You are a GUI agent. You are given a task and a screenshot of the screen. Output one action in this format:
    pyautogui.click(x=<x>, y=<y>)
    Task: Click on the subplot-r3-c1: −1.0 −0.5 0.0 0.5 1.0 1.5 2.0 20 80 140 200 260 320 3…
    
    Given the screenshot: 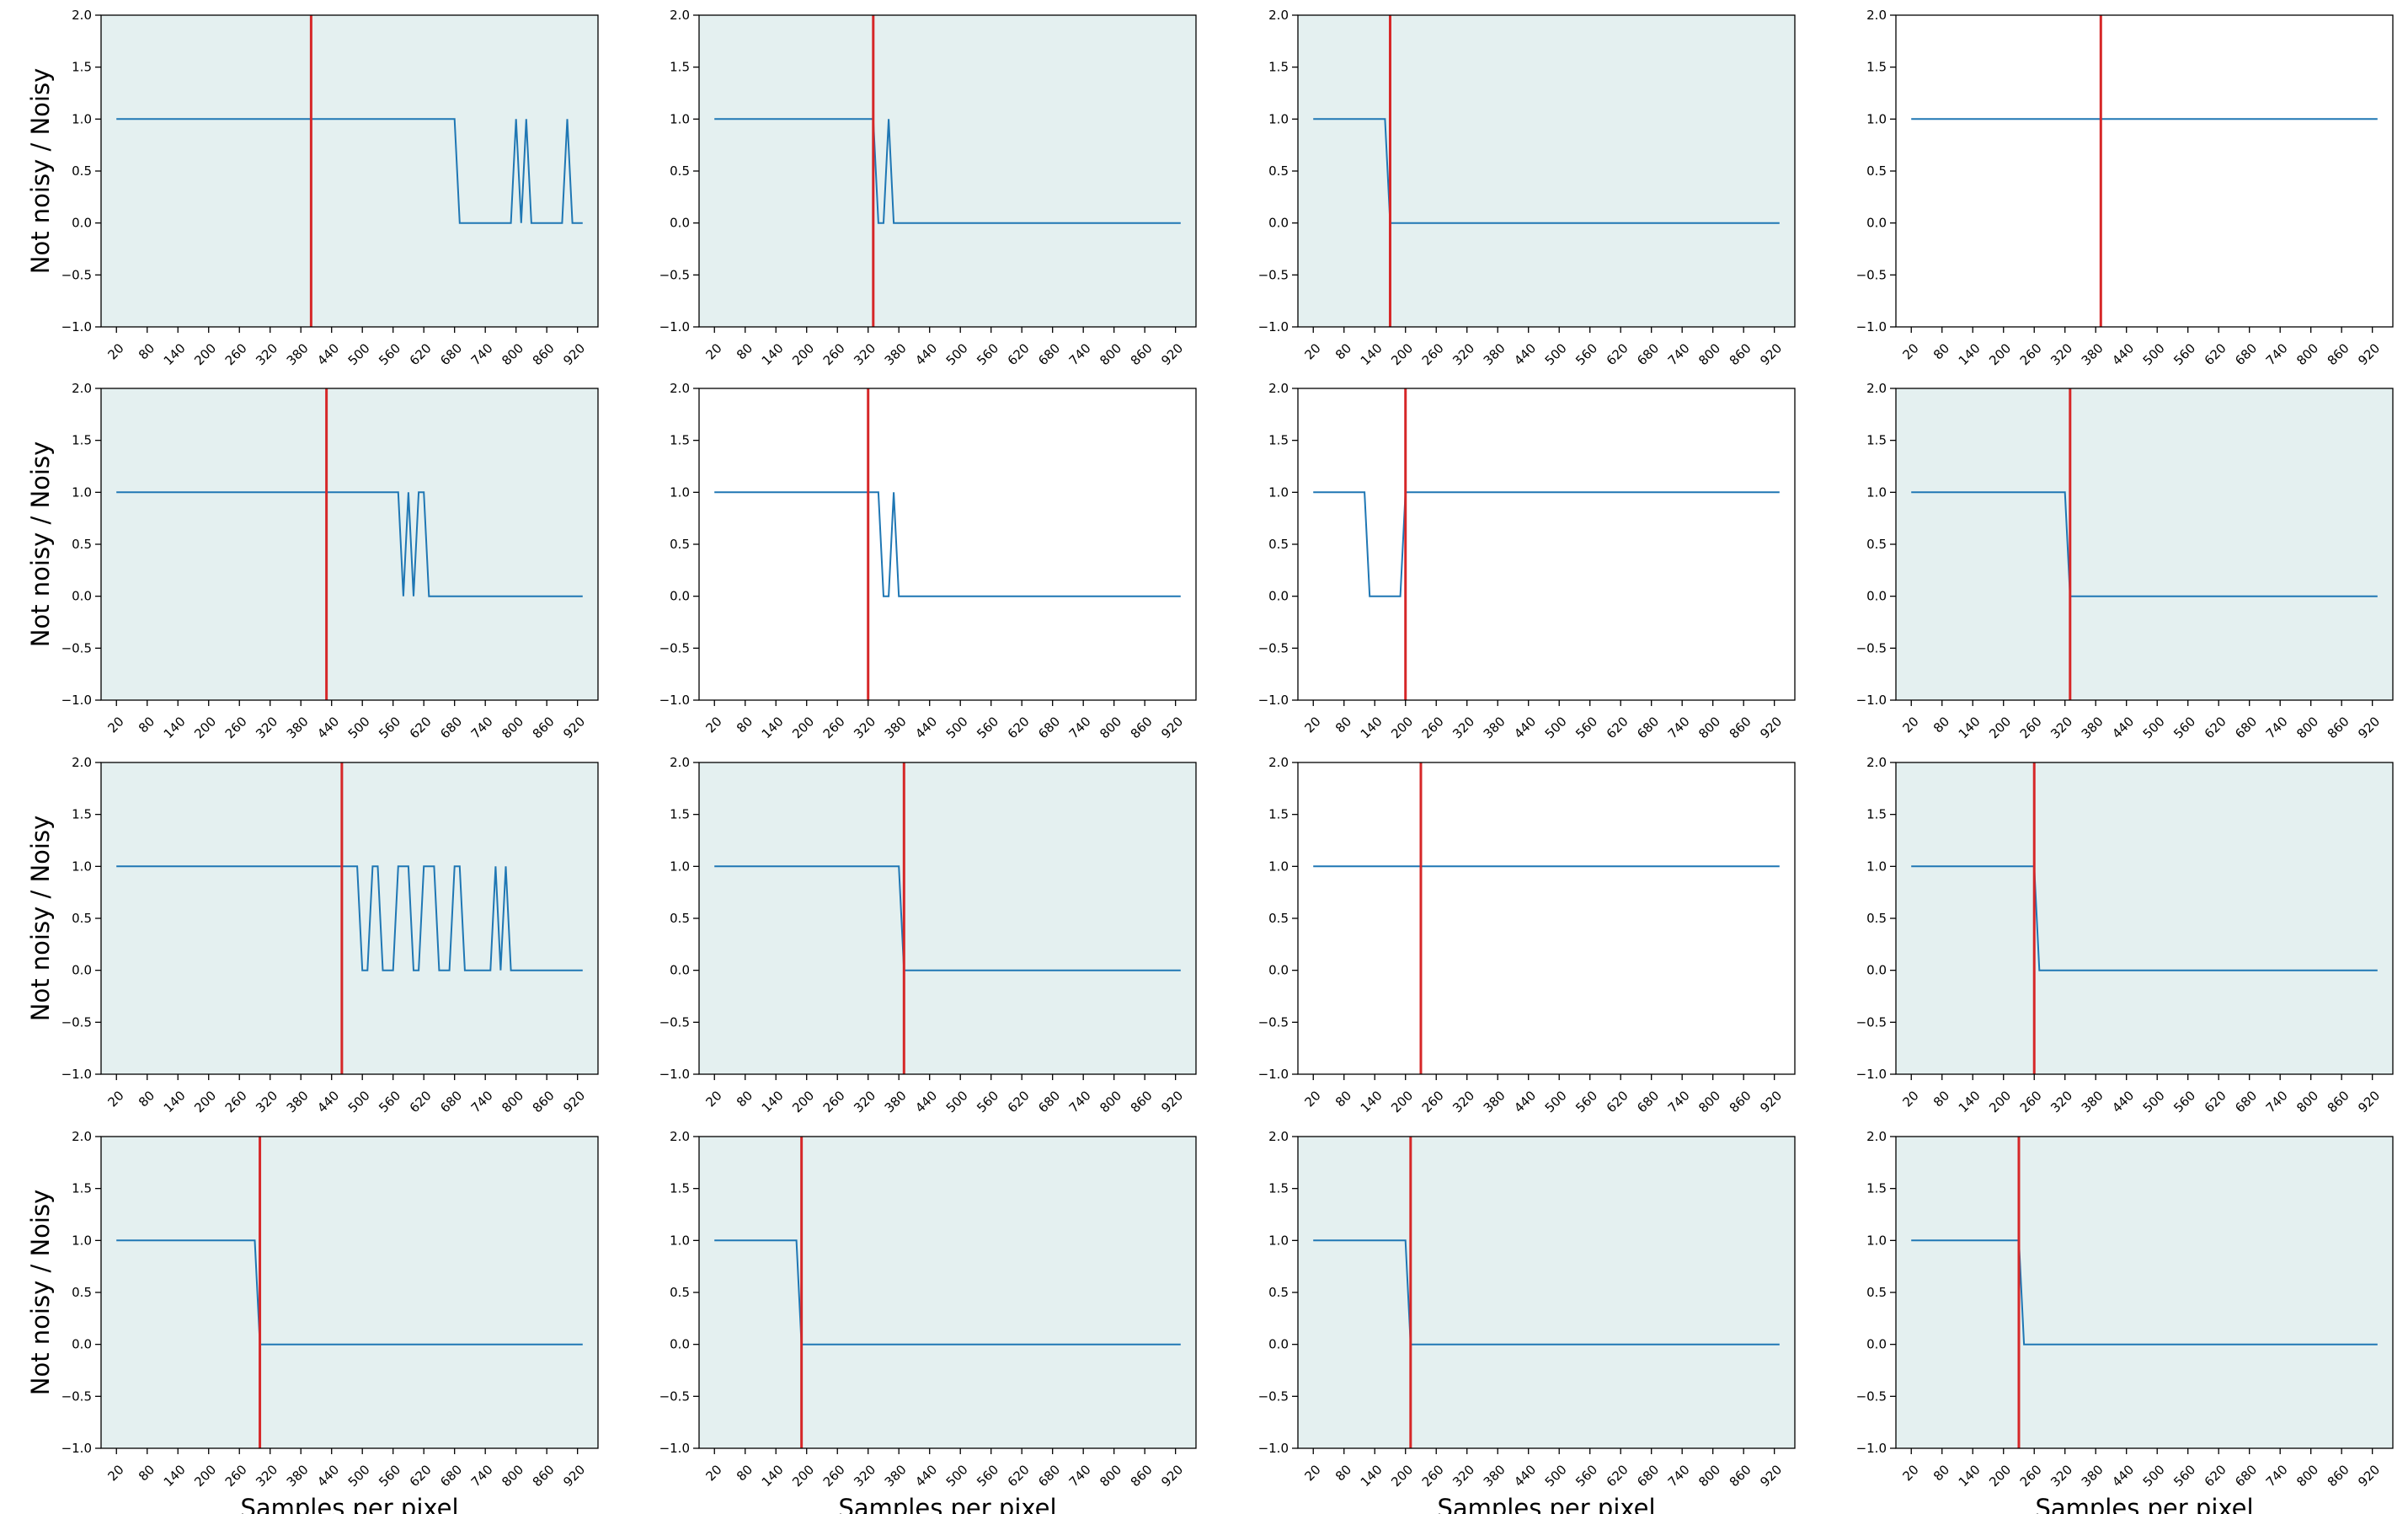 What is the action you would take?
    pyautogui.click(x=312, y=935)
    